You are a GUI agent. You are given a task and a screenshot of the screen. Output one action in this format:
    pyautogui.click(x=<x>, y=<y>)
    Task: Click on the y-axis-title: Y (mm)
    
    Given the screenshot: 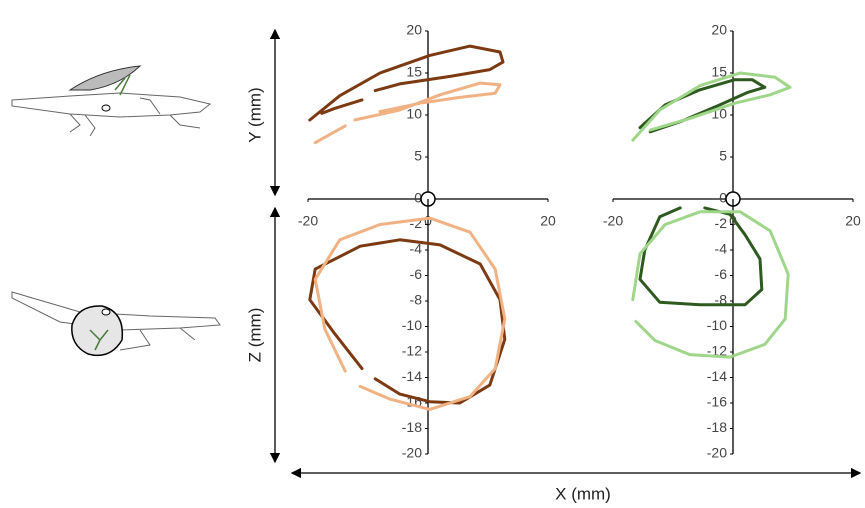 What is the action you would take?
    pyautogui.click(x=254, y=114)
    